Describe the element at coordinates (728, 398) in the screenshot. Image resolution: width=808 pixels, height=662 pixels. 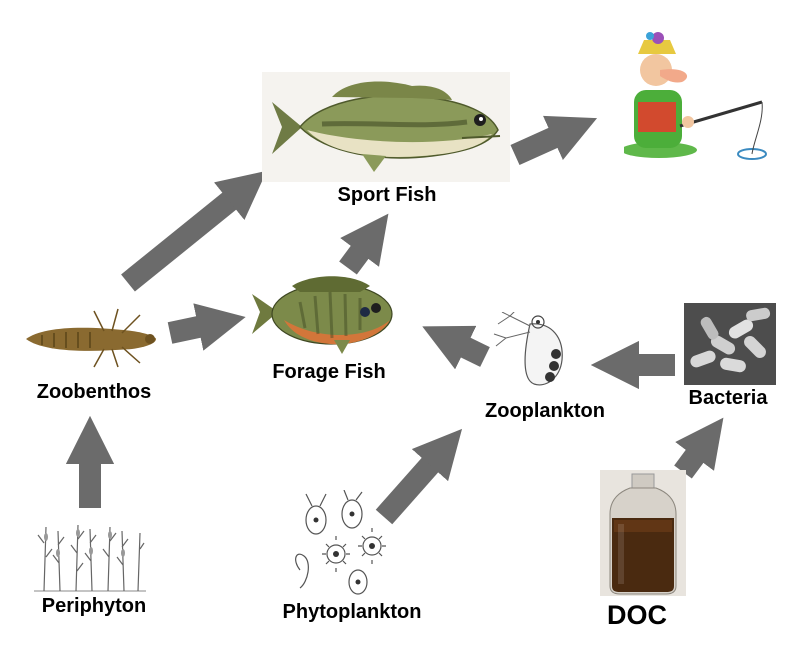
I see `label-bacteria: Bacteria` at that location.